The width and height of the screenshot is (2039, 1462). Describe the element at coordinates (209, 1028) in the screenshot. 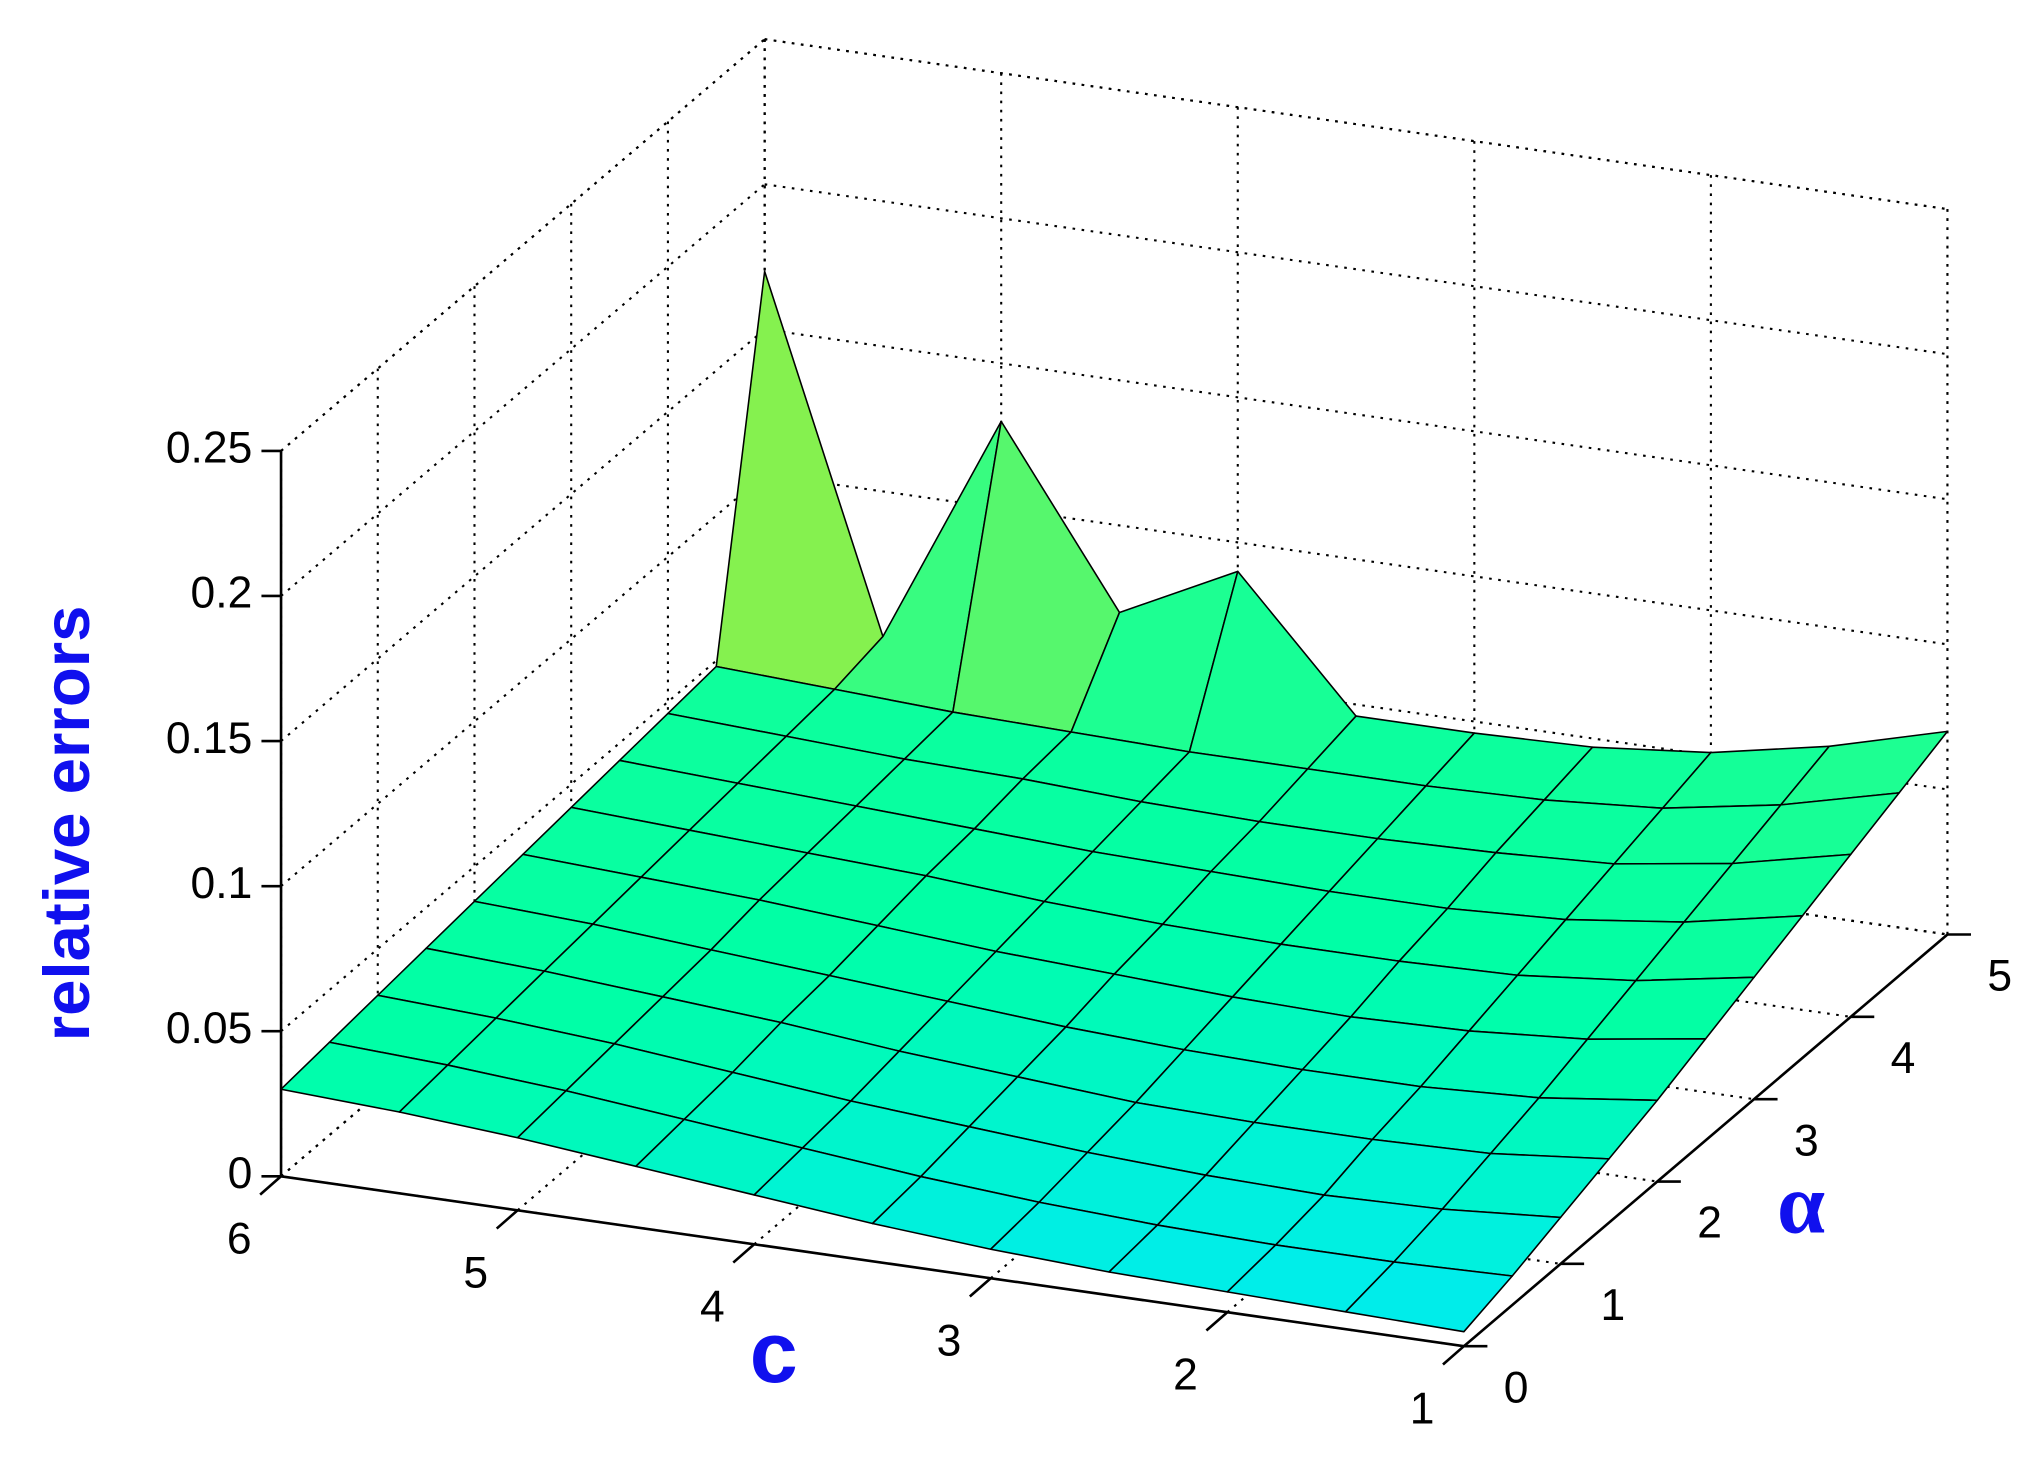

I see `z-tick-label: 0.05` at that location.